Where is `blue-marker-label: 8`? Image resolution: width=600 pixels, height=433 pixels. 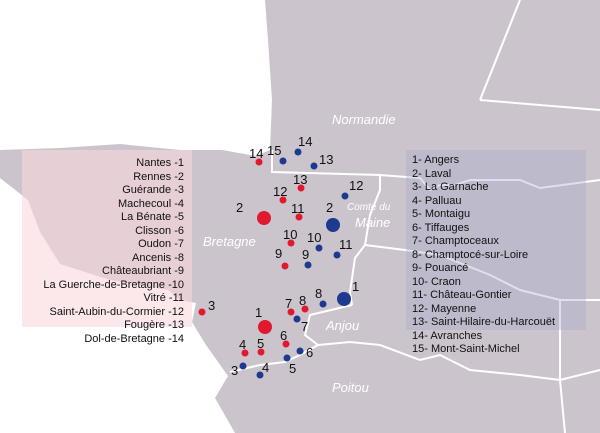 blue-marker-label: 8 is located at coordinates (319, 293).